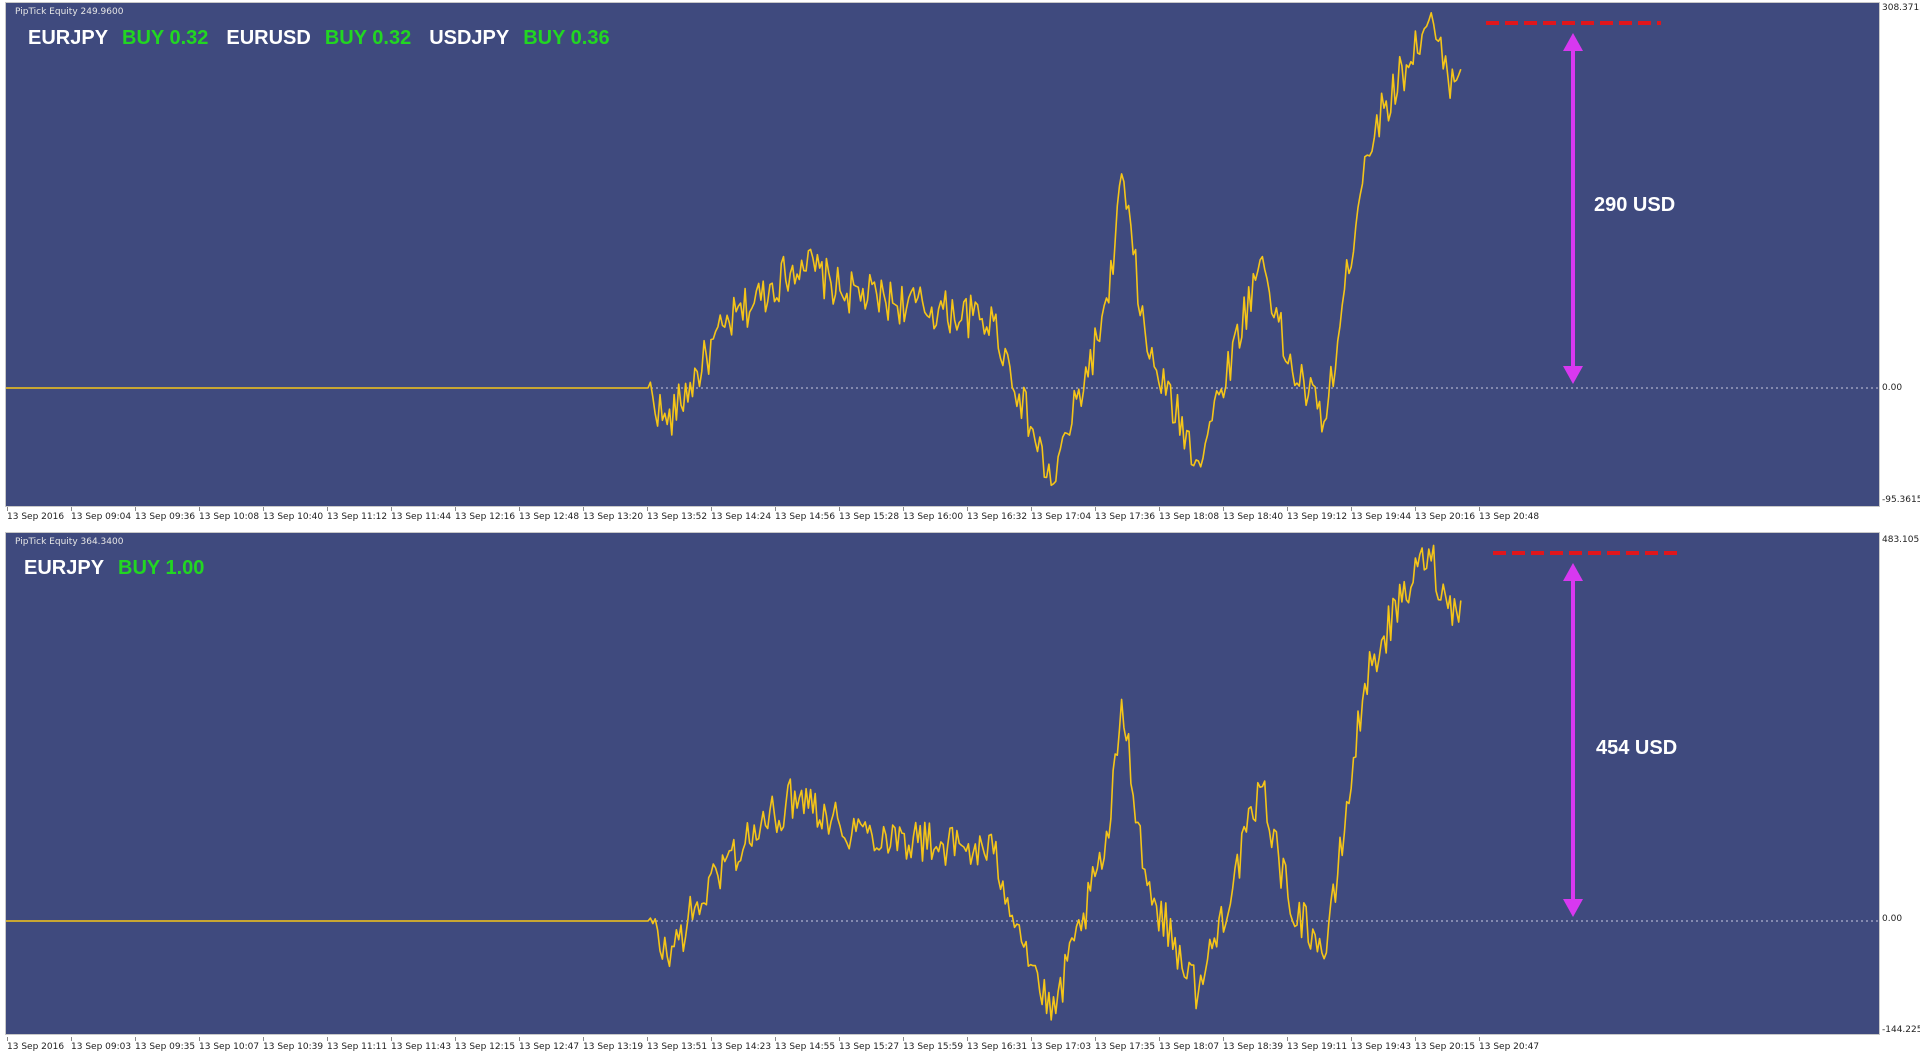 The image size is (1920, 1058). What do you see at coordinates (69, 542) in the screenshot?
I see `panel-title-2: PipTick Equity 364.3400` at bounding box center [69, 542].